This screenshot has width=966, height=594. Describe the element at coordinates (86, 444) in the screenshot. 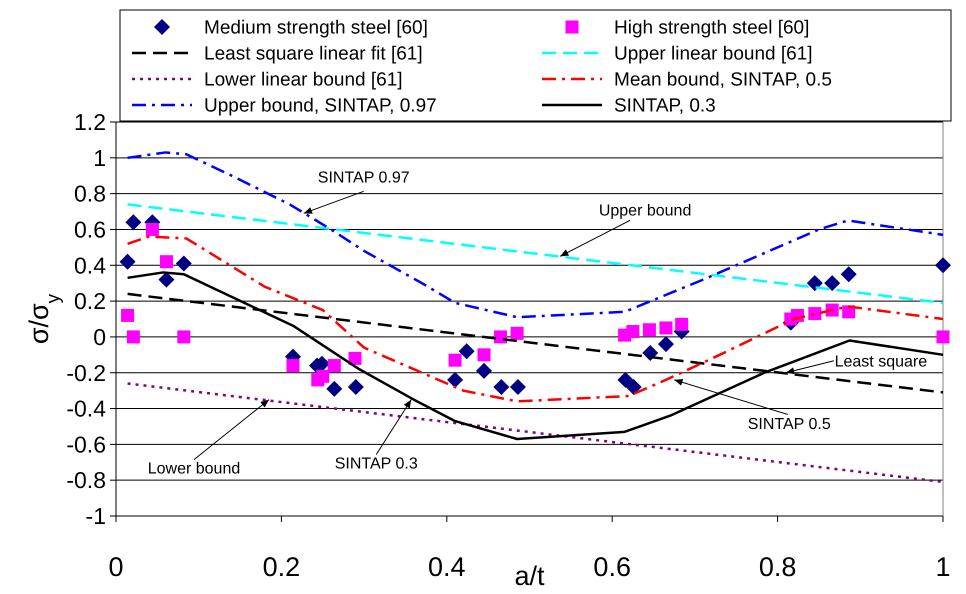

I see `y-tick-label: -0.6` at that location.